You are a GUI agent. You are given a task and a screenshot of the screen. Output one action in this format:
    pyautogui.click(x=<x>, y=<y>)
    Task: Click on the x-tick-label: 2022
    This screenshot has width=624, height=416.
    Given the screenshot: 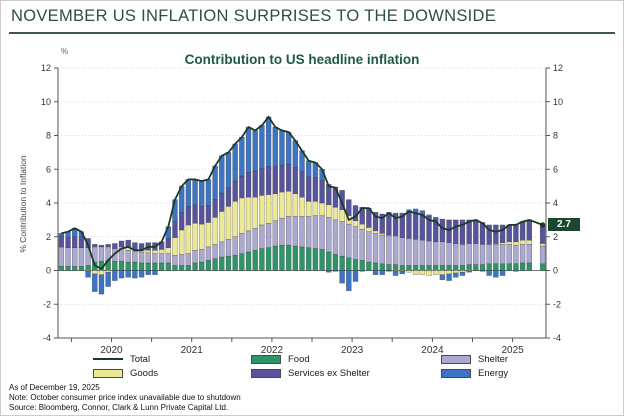 What is the action you would take?
    pyautogui.click(x=272, y=350)
    